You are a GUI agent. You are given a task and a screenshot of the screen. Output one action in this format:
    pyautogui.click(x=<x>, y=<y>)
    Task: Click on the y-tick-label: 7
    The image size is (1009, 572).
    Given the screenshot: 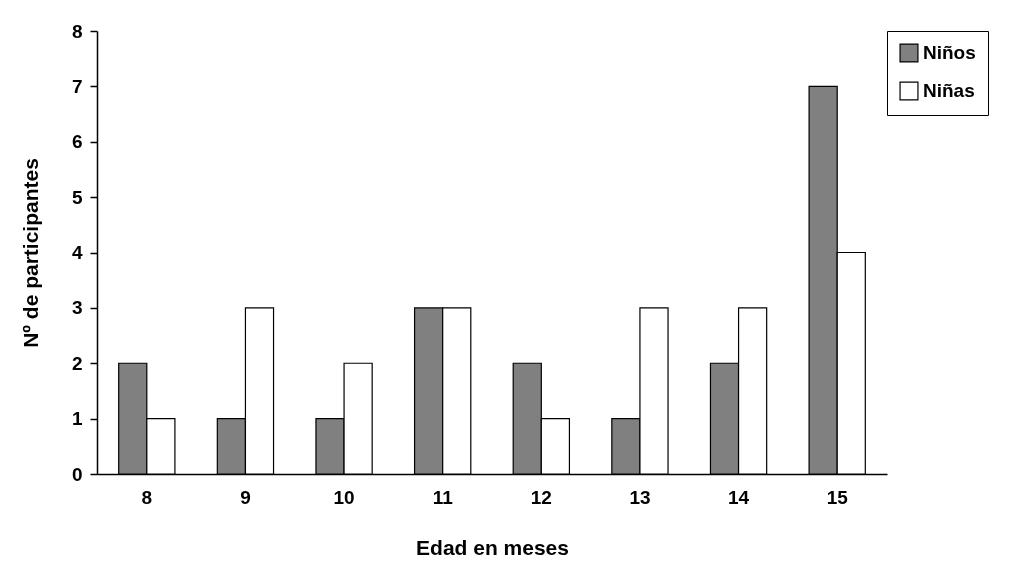 What is the action you would take?
    pyautogui.click(x=77, y=86)
    